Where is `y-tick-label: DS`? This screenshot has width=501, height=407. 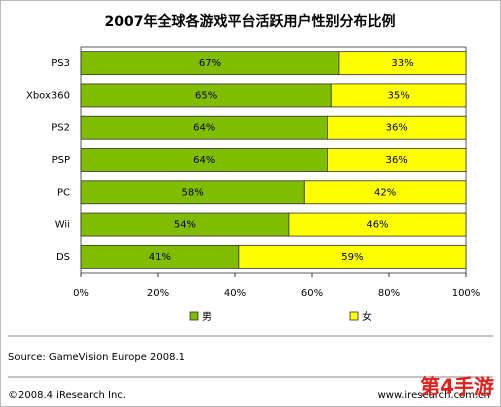
y-tick-label: DS is located at coordinates (63, 257).